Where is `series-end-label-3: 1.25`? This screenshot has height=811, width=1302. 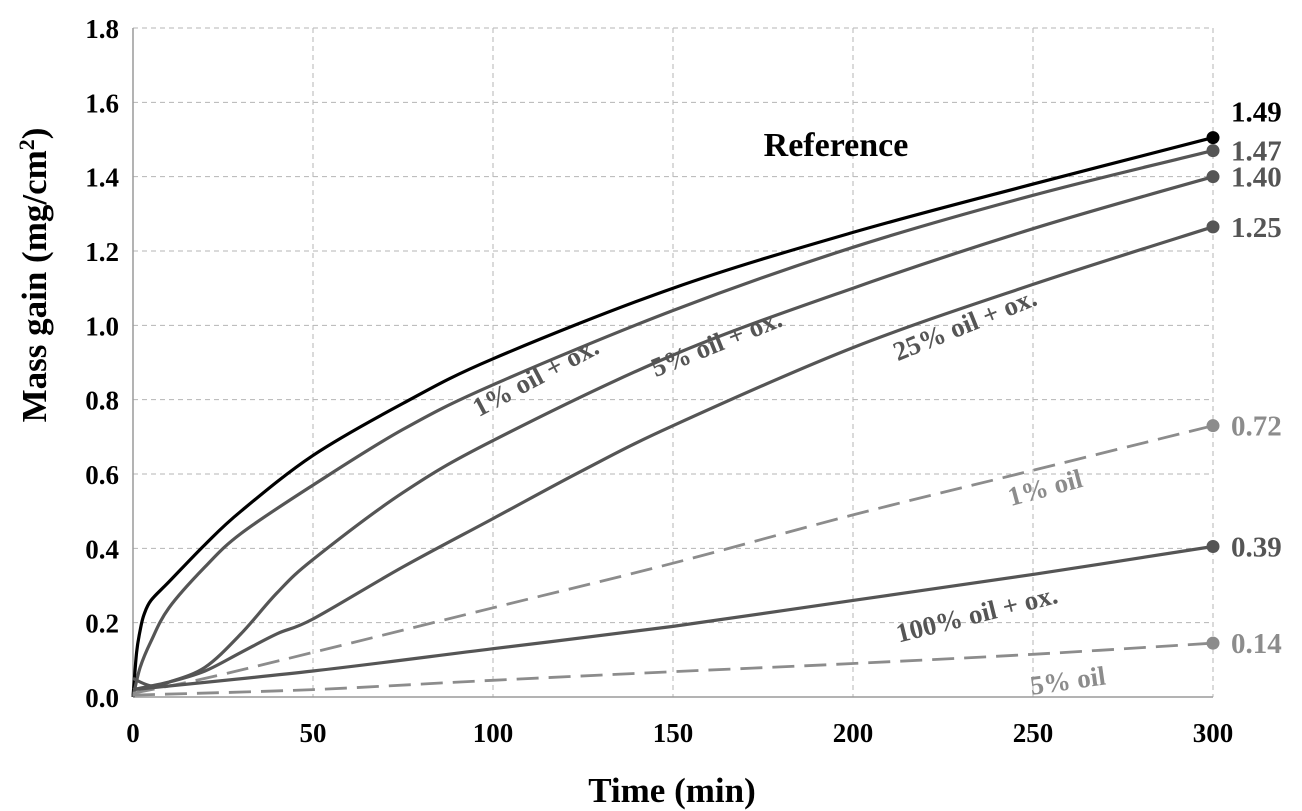 series-end-label-3: 1.25 is located at coordinates (1256, 228).